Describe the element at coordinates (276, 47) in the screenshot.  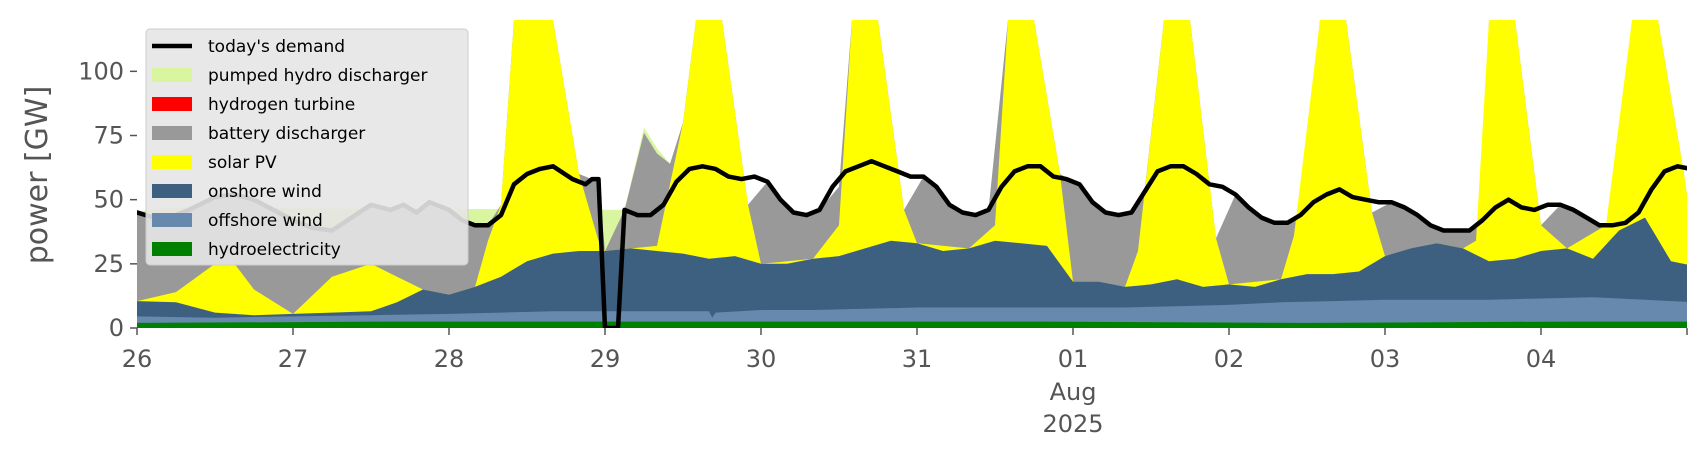
I see `legend-label: today's demand` at that location.